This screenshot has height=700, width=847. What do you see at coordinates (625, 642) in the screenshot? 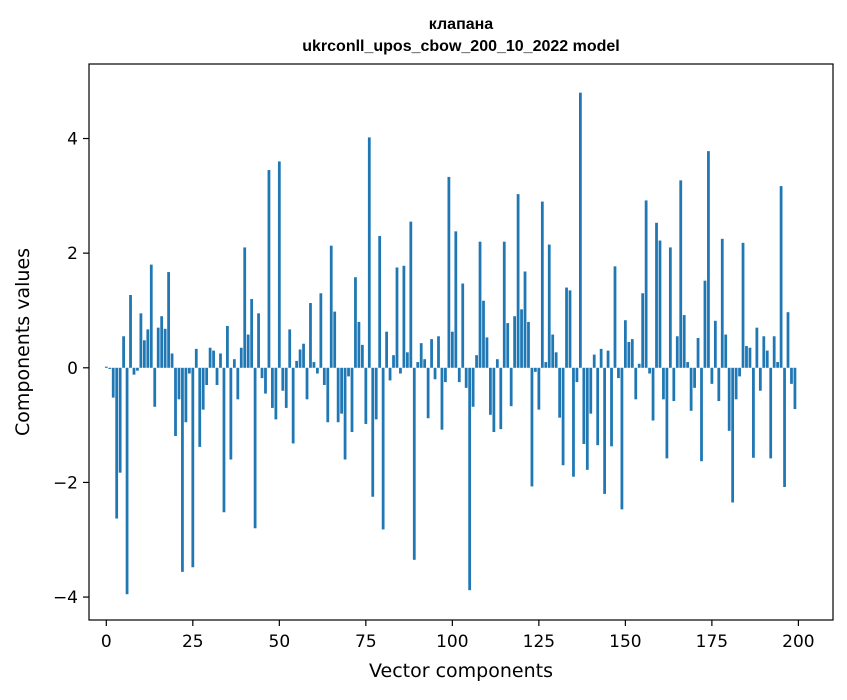
I see `x-tick-label: 150` at bounding box center [625, 642].